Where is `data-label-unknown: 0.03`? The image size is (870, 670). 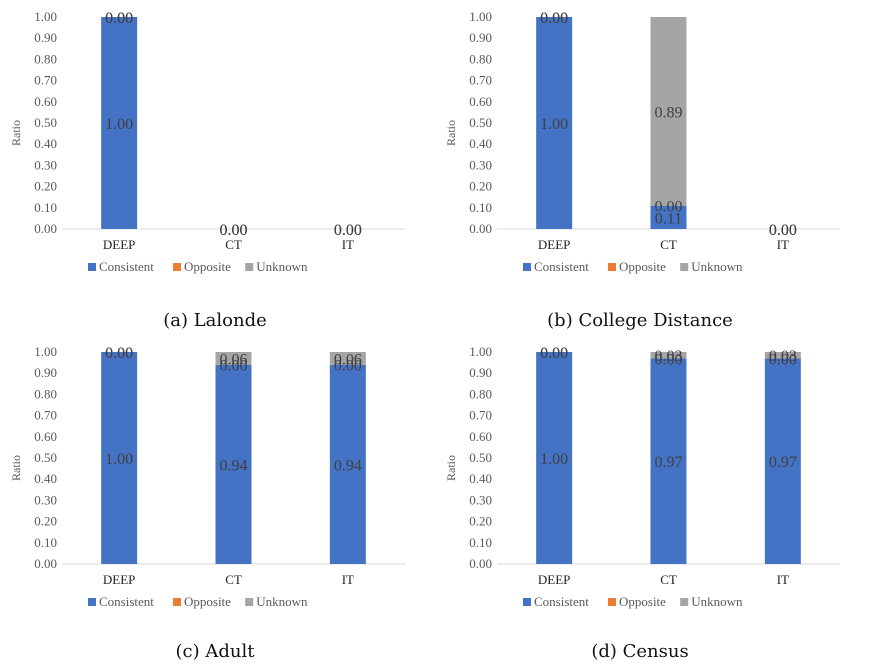 data-label-unknown: 0.03 is located at coordinates (783, 356).